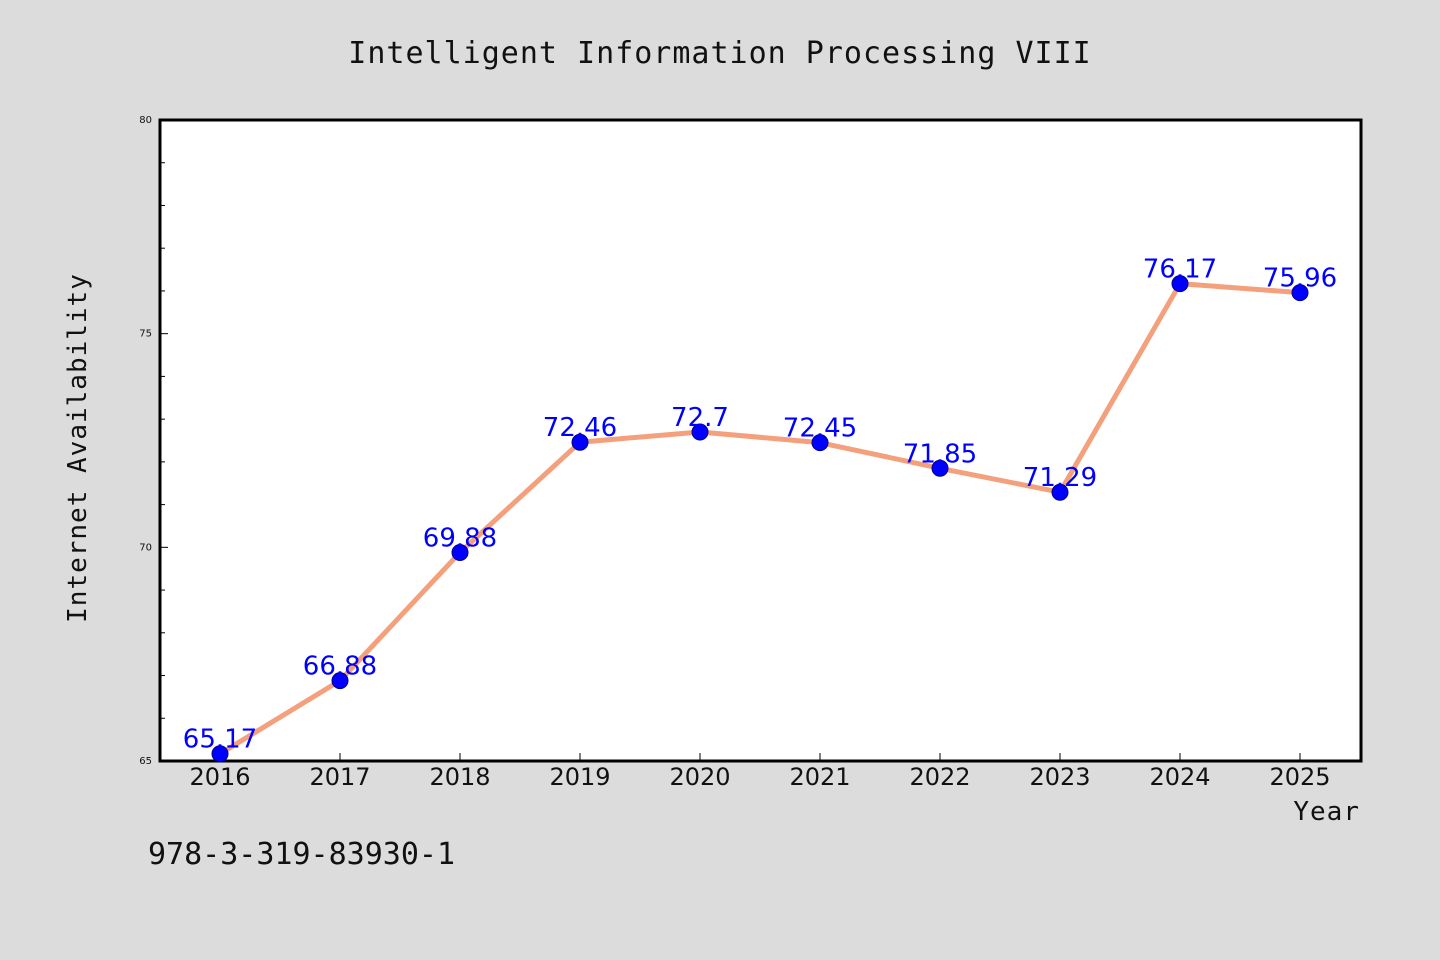  I want to click on y-tick-label: 75, so click(145, 334).